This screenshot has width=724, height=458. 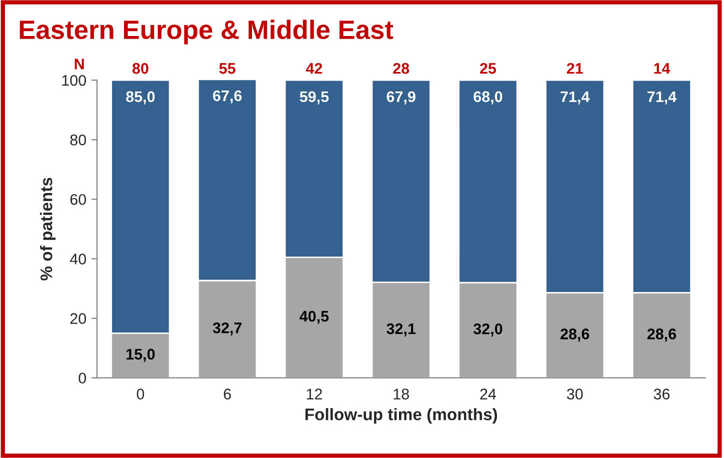 I want to click on y-tick-label: 100, so click(x=74, y=80).